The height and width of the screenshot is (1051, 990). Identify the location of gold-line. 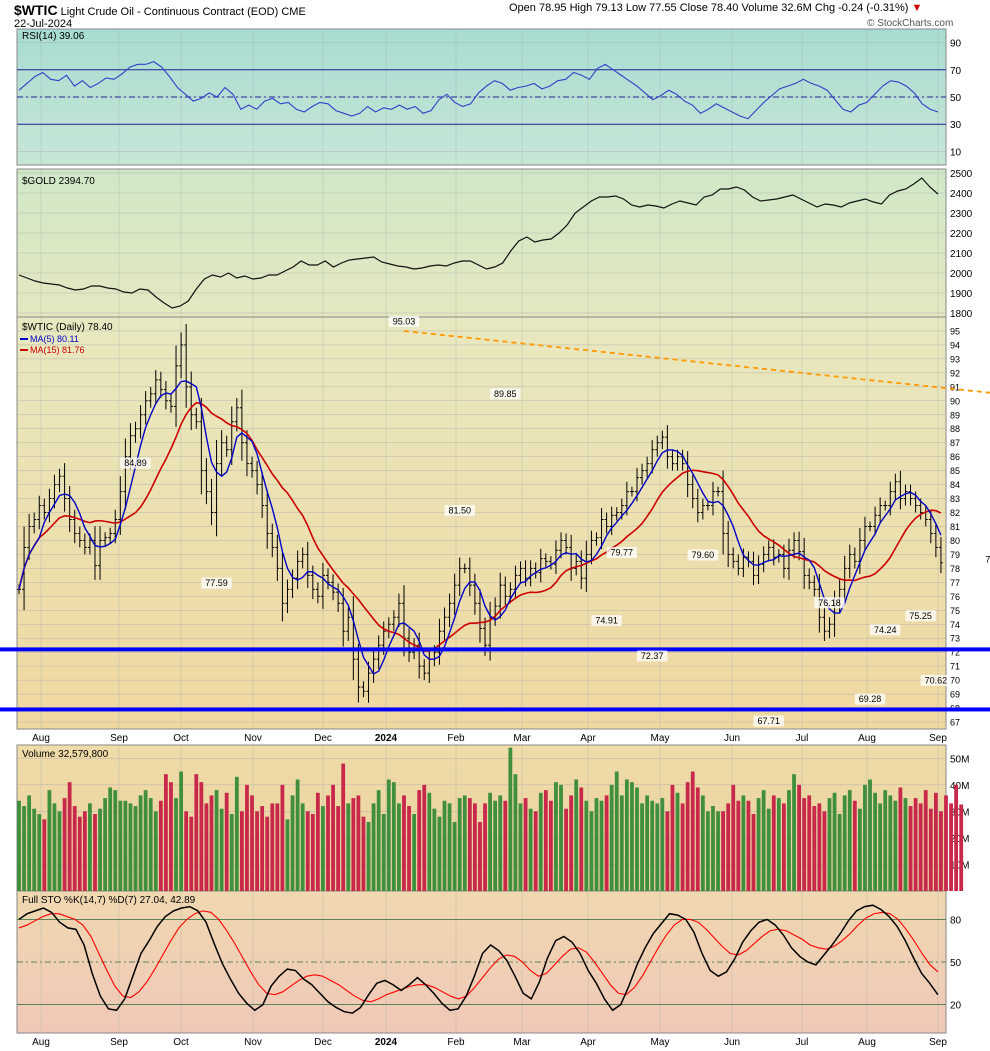
(478, 243).